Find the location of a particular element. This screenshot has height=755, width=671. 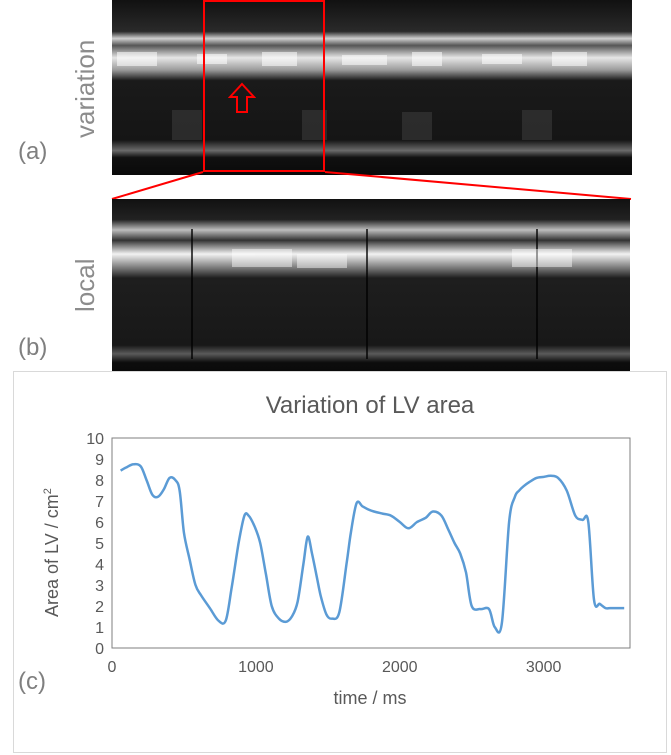

y-tick-label: 8 is located at coordinates (99, 481).